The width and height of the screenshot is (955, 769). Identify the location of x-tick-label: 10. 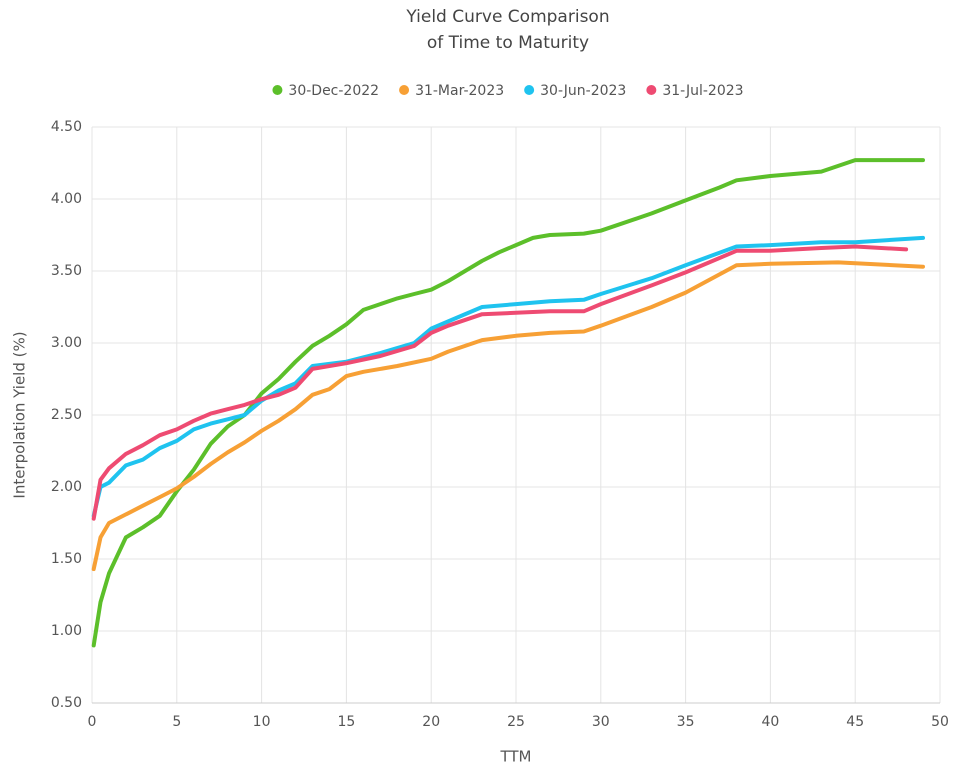
(262, 722).